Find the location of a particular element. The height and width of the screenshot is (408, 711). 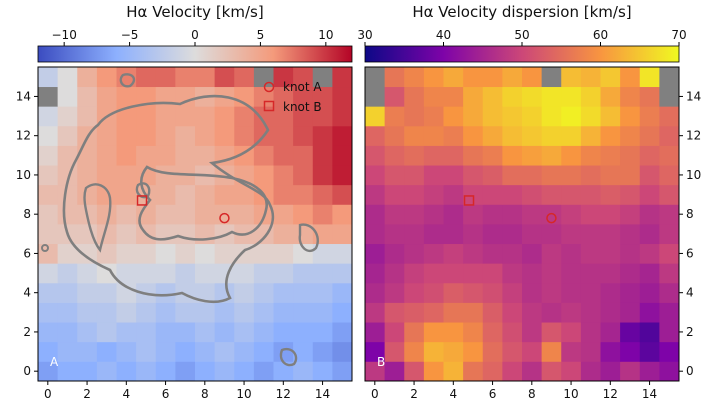

x-tick-label: 12 is located at coordinates (610, 394).